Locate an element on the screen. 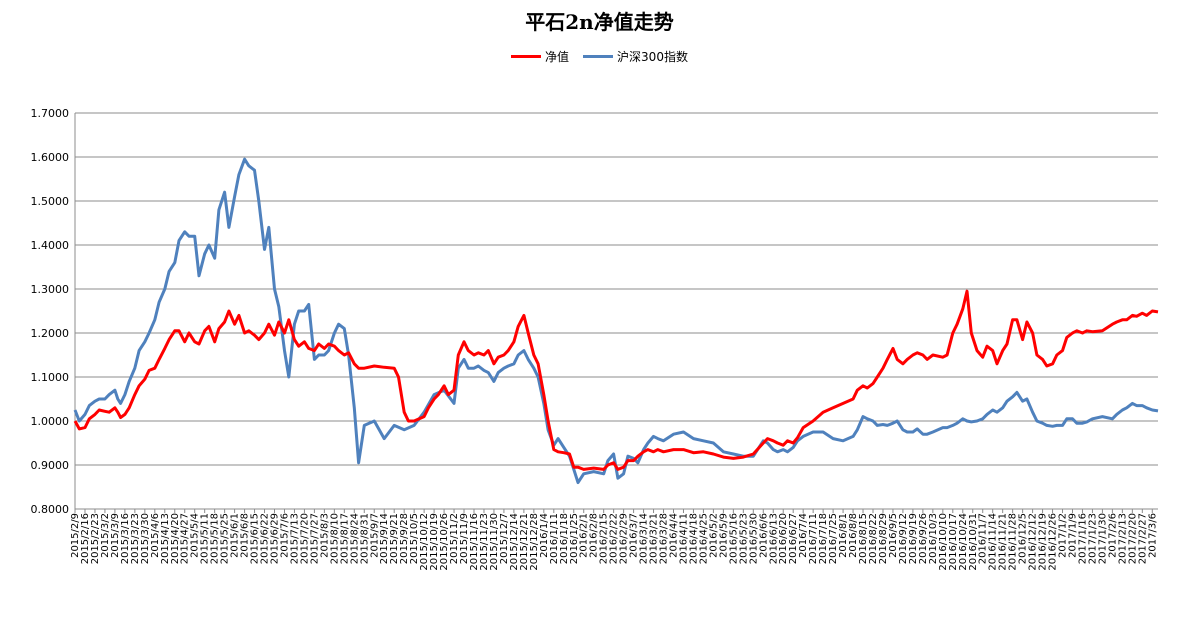 The height and width of the screenshot is (630, 1199). x-tick-label: 2015/10/26 is located at coordinates (444, 542).